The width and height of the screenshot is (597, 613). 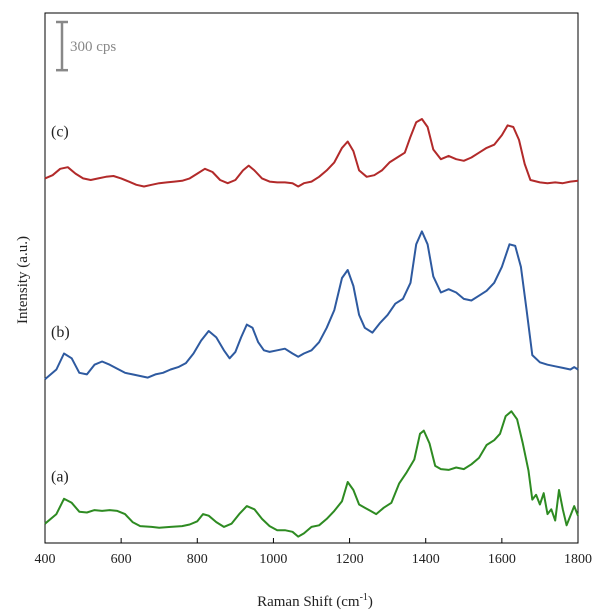 What do you see at coordinates (273, 559) in the screenshot?
I see `x-tick-label-1000: 1000` at bounding box center [273, 559].